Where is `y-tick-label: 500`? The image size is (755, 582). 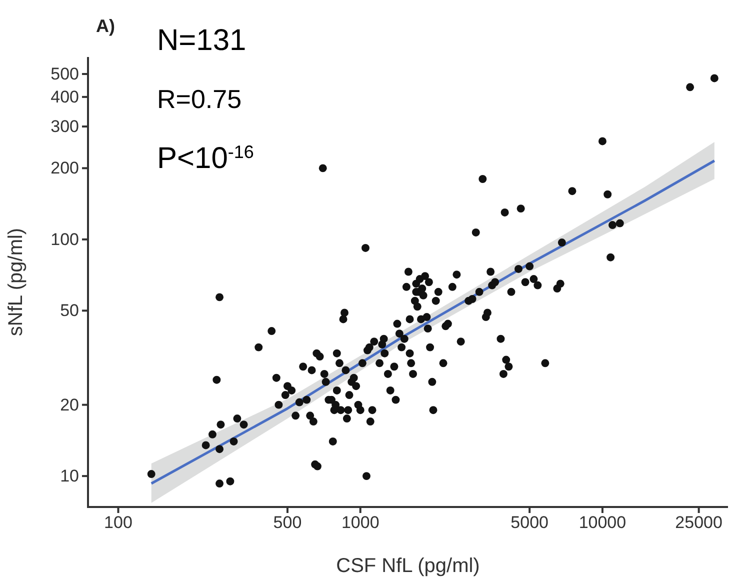
y-tick-label: 500 is located at coordinates (64, 74).